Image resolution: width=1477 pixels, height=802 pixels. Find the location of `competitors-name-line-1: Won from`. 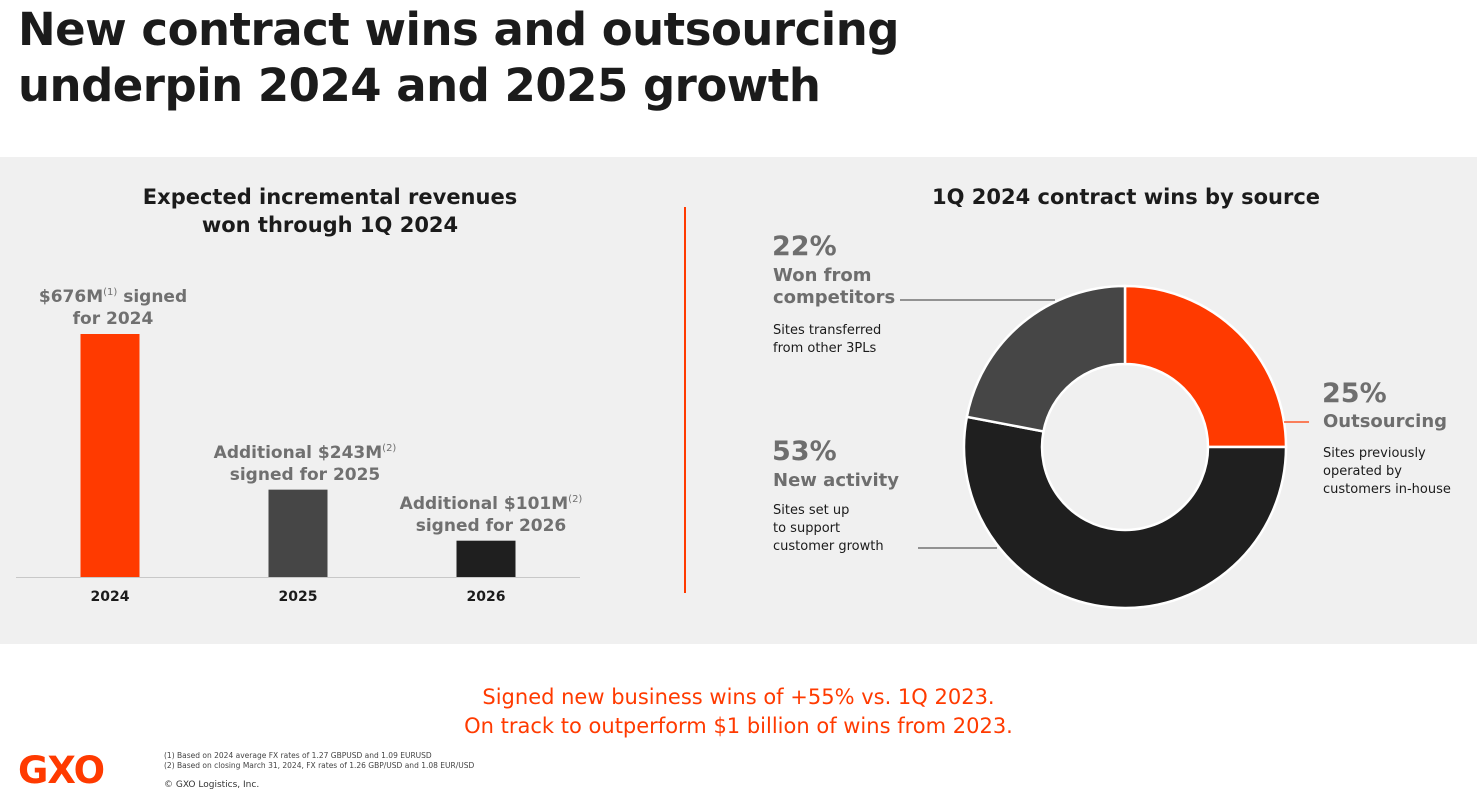

competitors-name-line-1: Won from is located at coordinates (822, 275).